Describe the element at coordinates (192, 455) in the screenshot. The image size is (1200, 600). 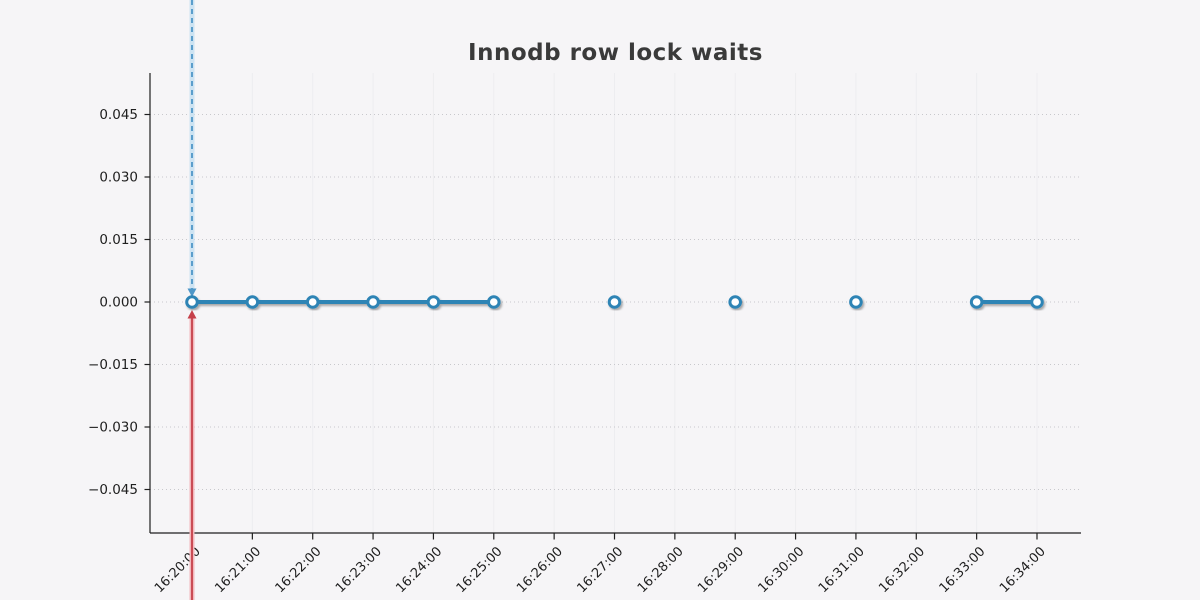
I see `cursor-guide-up` at that location.